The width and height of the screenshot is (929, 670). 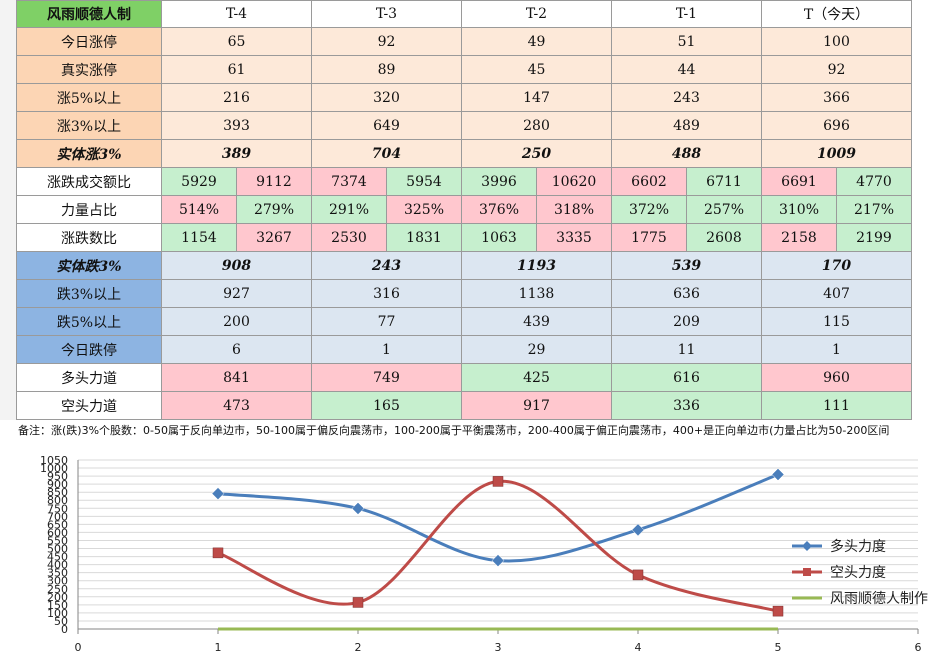 What do you see at coordinates (499, 237) in the screenshot?
I see `data-cell: 1063` at bounding box center [499, 237].